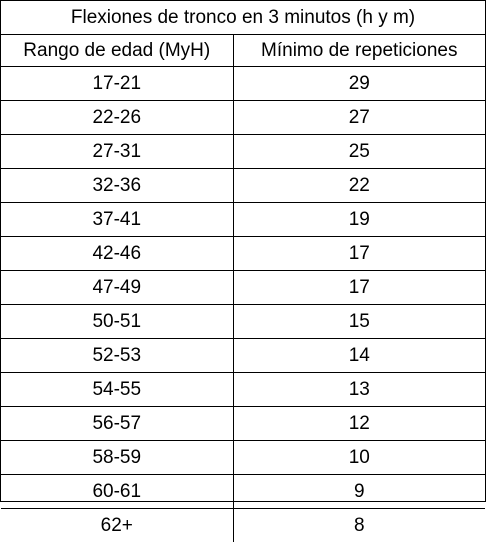  What do you see at coordinates (359, 117) in the screenshot?
I see `cell-min-reps: 27` at bounding box center [359, 117].